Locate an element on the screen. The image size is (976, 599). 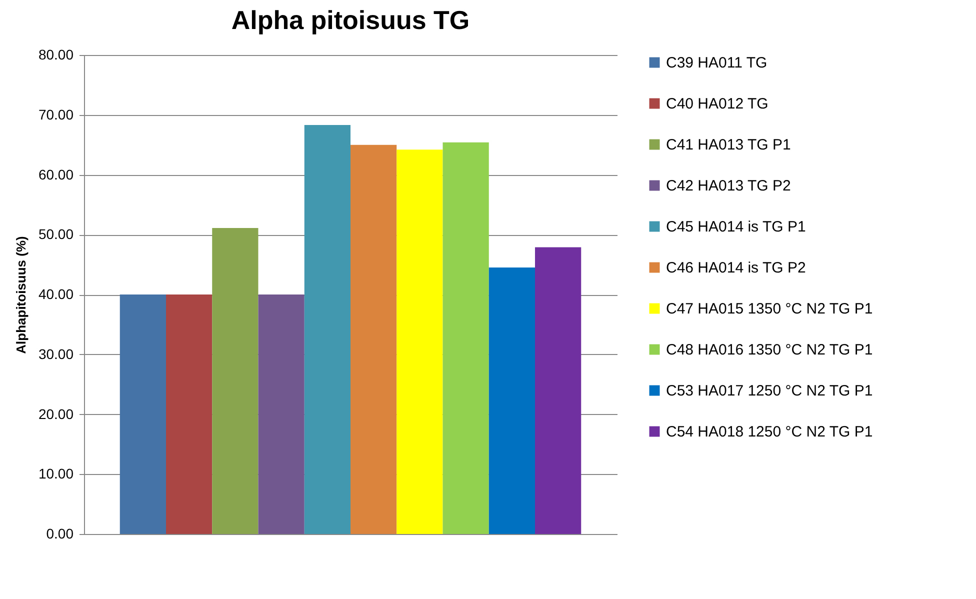
y-tick-label: 40.00 is located at coordinates (56, 294).